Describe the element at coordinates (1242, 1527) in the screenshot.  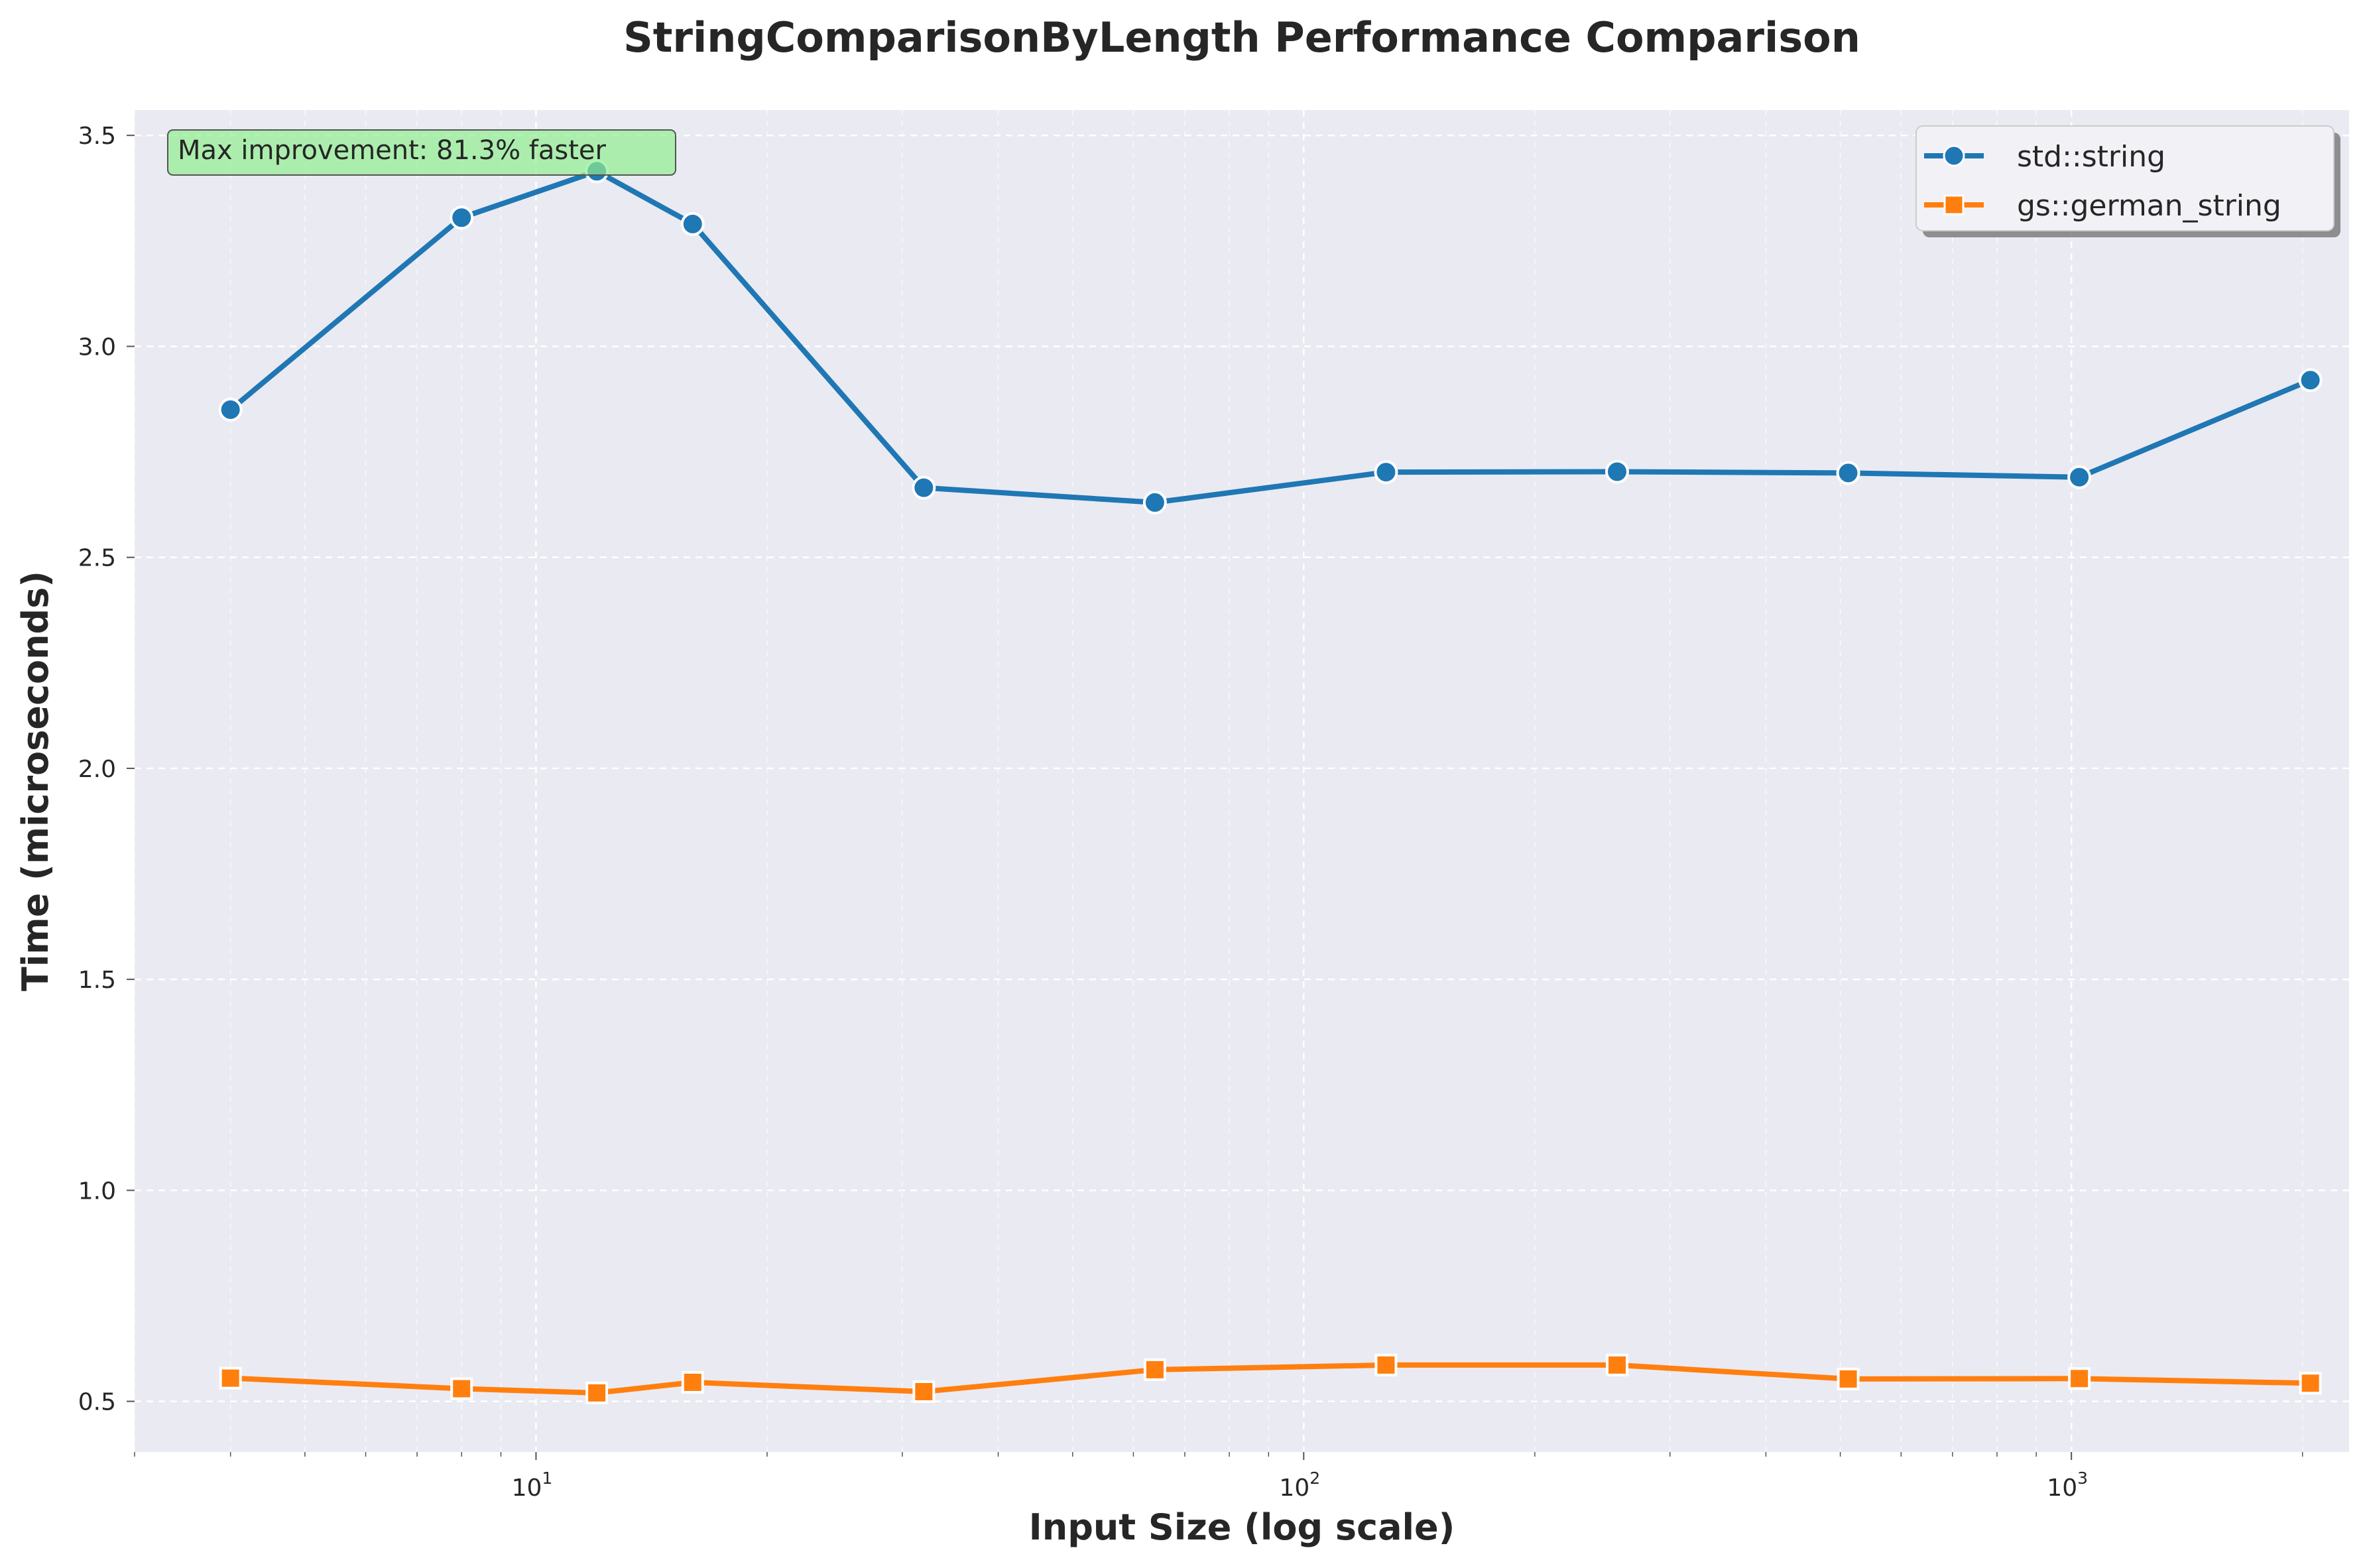
I see `x-axis-label: Input Size (log scale)` at that location.